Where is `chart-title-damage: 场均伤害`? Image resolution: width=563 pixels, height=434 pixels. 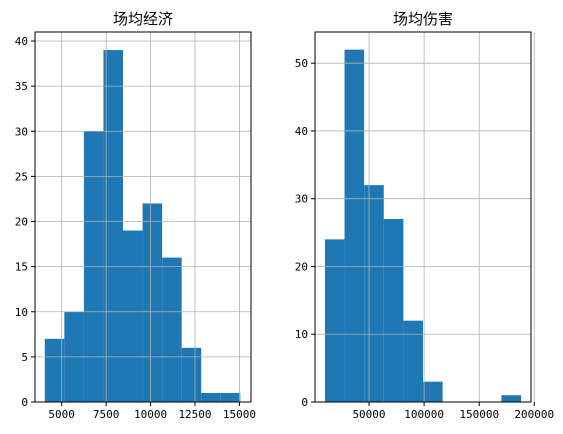
chart-title-damage: 场均伤害 is located at coordinates (423, 19).